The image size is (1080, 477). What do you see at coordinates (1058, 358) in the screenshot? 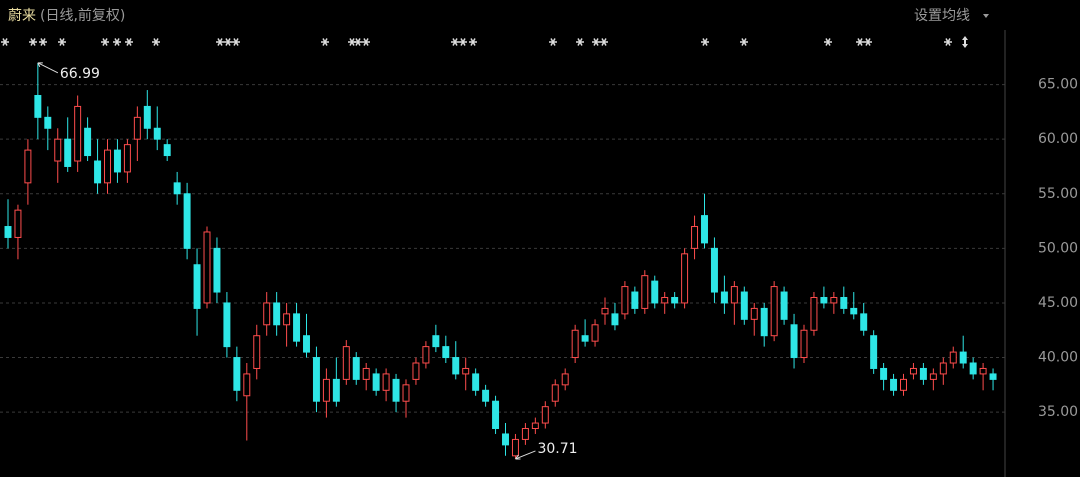
I see `y-tick-label: 40.00` at bounding box center [1058, 358].